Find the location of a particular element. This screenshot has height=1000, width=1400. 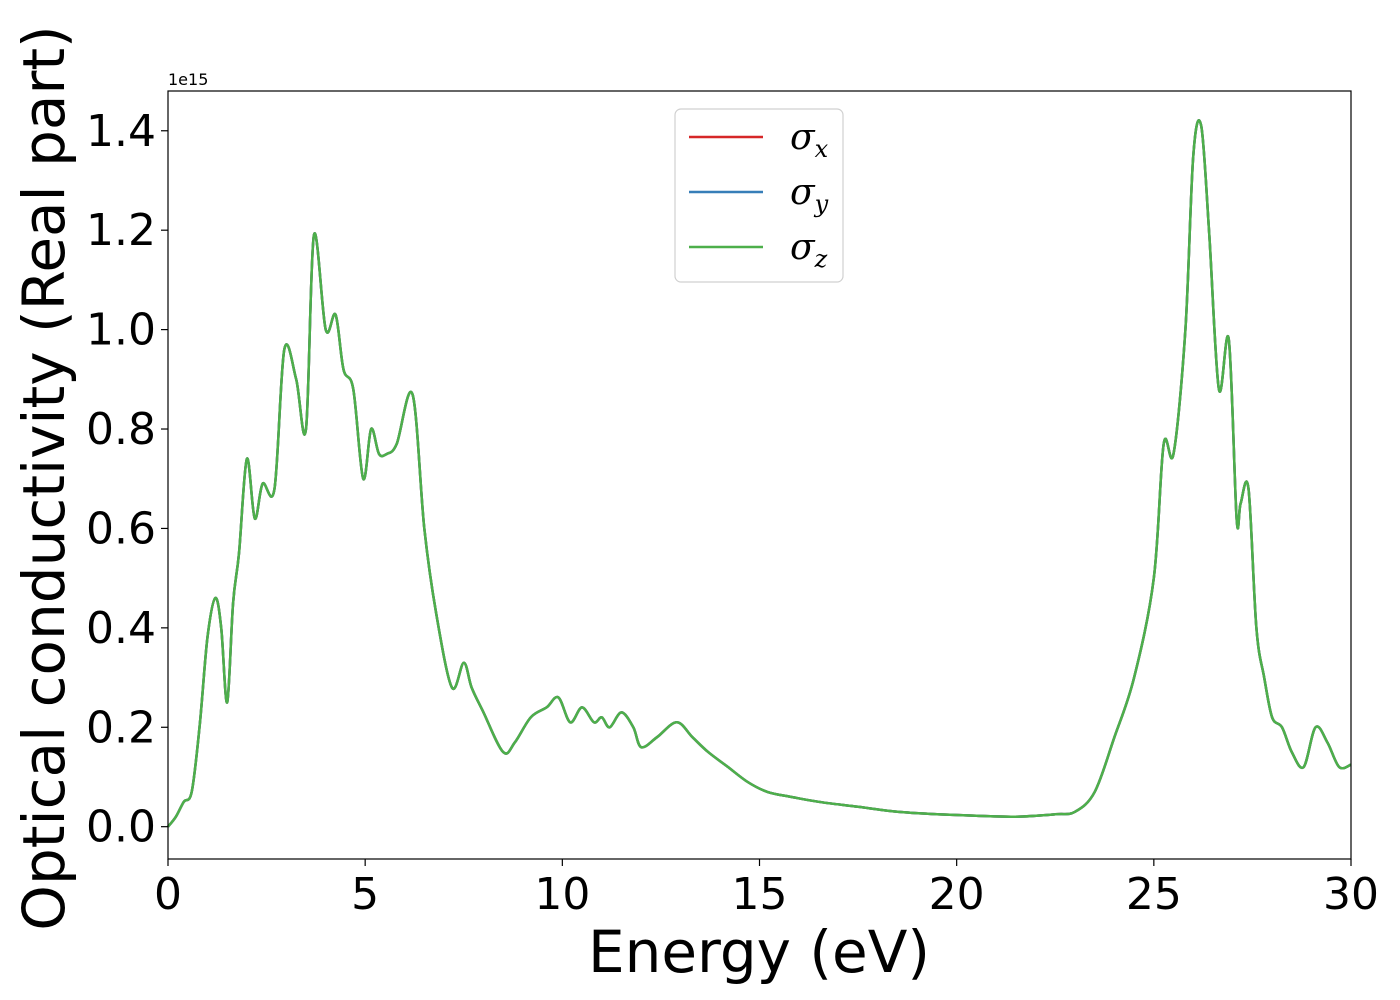

x-tick-label: 0 is located at coordinates (168, 894).